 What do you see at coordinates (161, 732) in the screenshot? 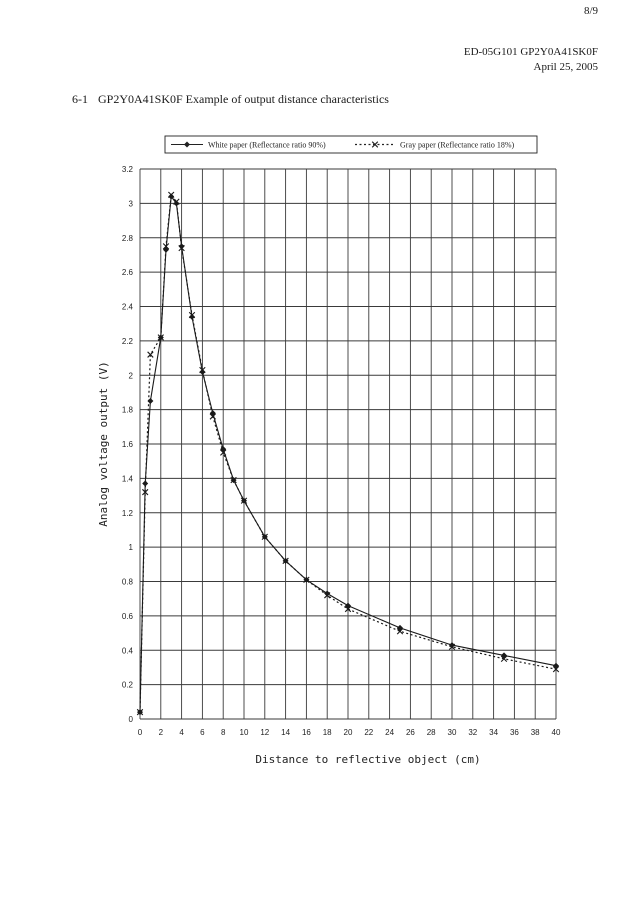
I see `x-tick-label: 2` at bounding box center [161, 732].